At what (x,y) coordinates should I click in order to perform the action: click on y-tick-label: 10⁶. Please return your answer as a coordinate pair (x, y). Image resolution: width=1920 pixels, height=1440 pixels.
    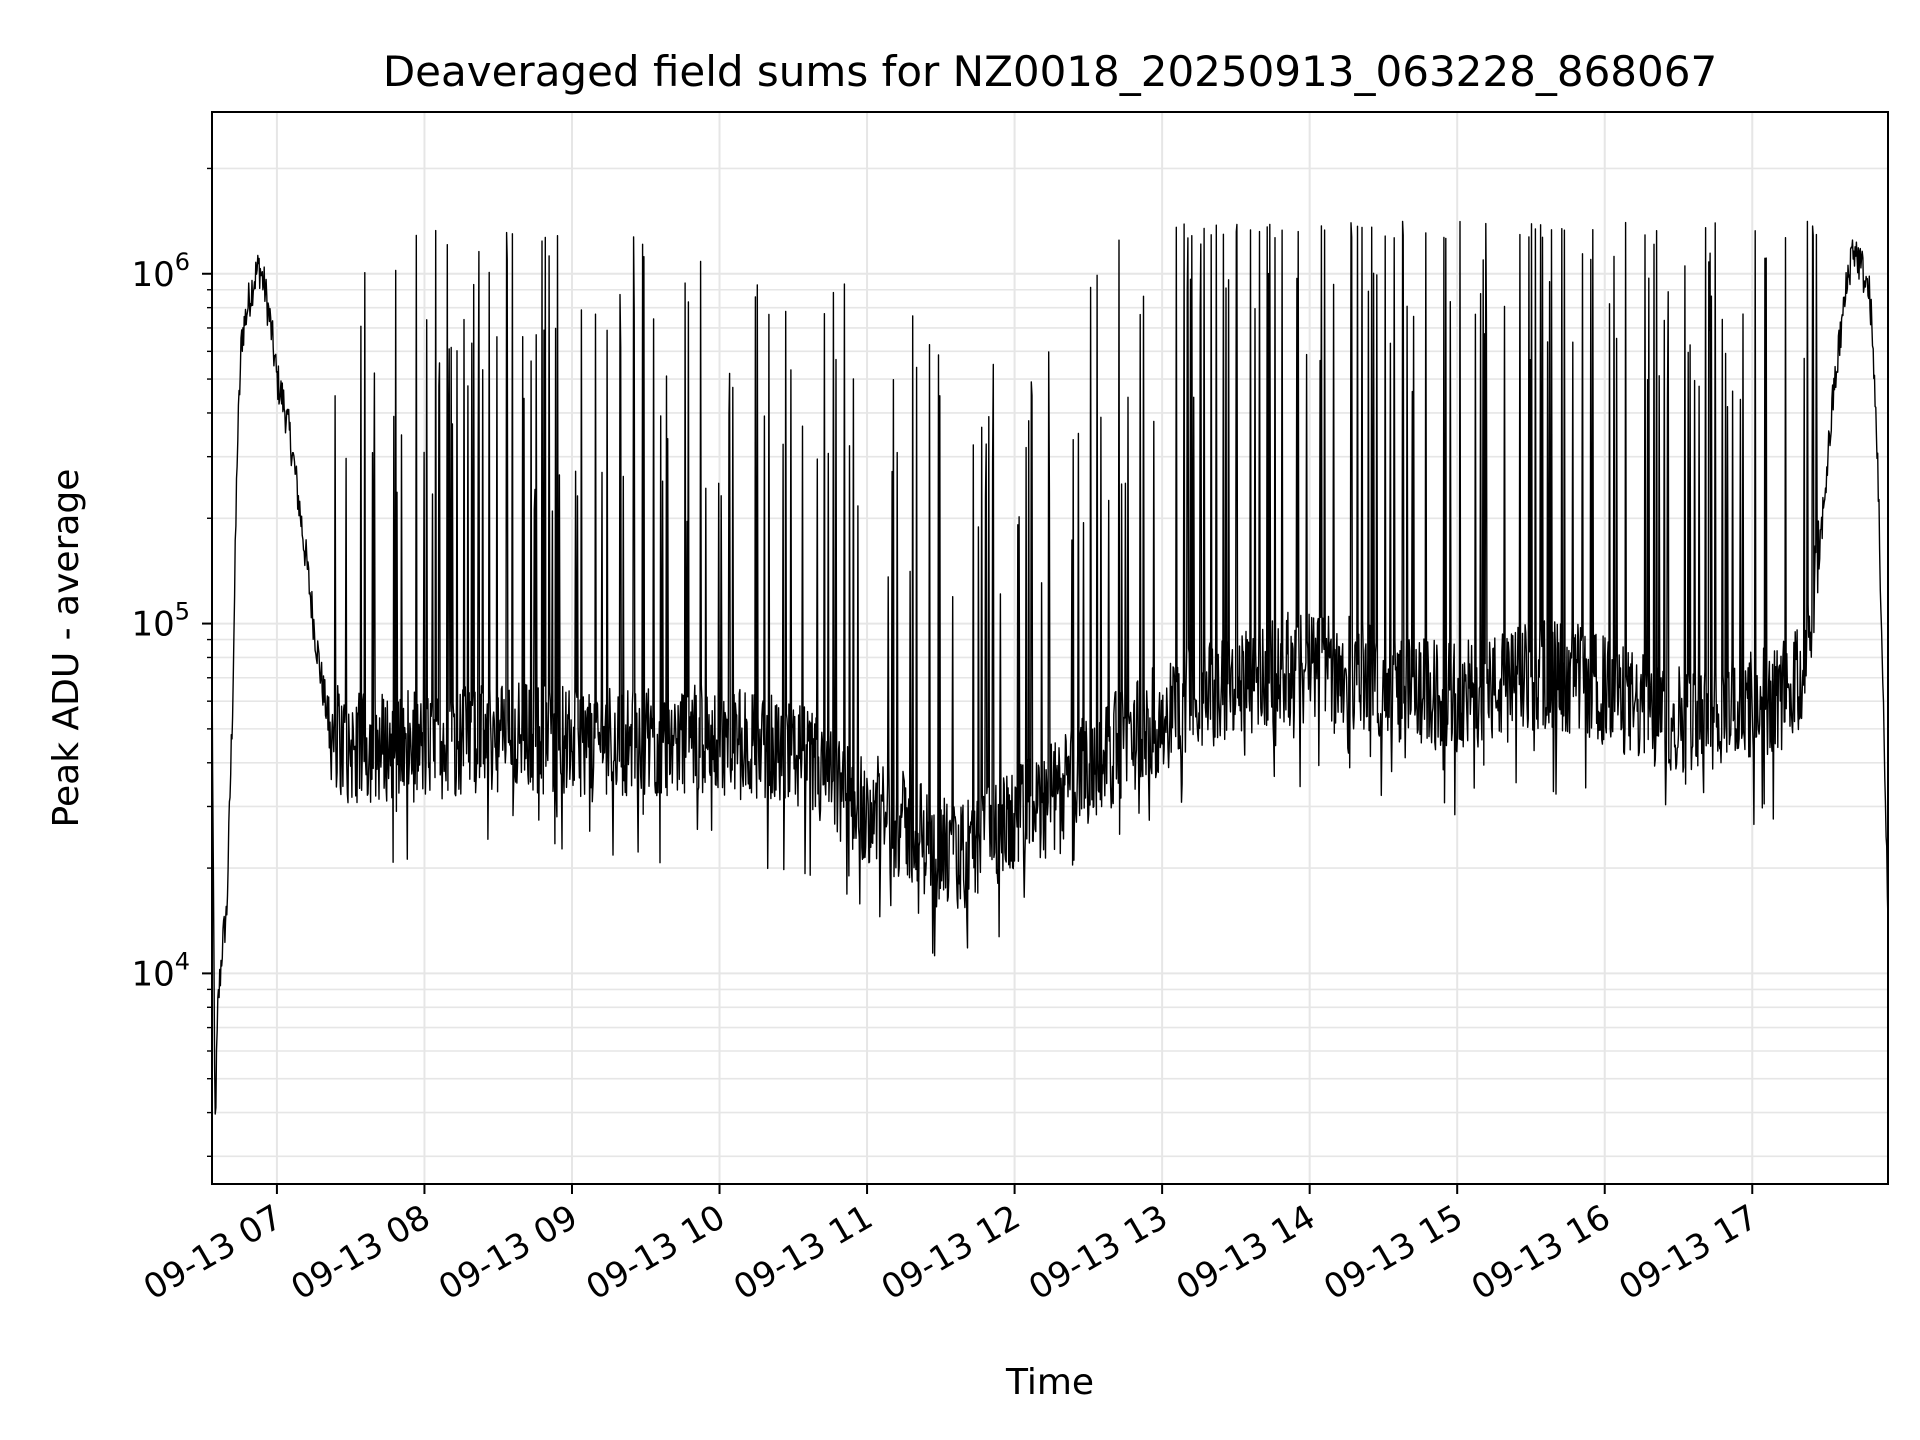
    Looking at the image, I should click on (160, 271).